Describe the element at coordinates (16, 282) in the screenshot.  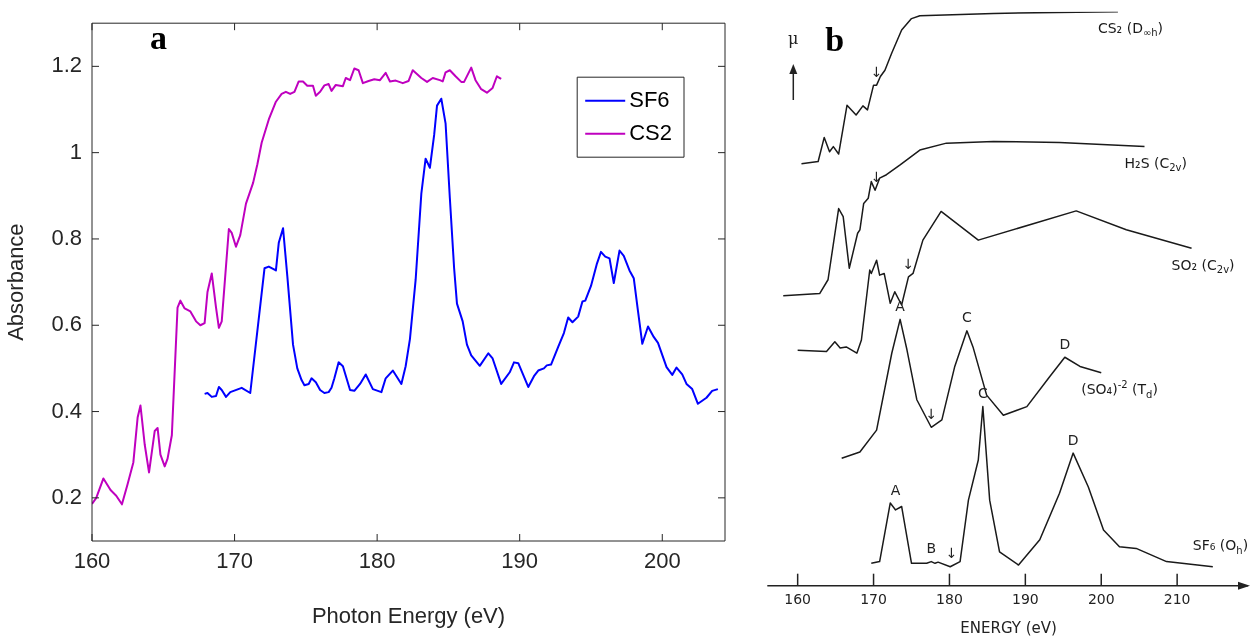
I see `y-axis-title: Absorbance` at that location.